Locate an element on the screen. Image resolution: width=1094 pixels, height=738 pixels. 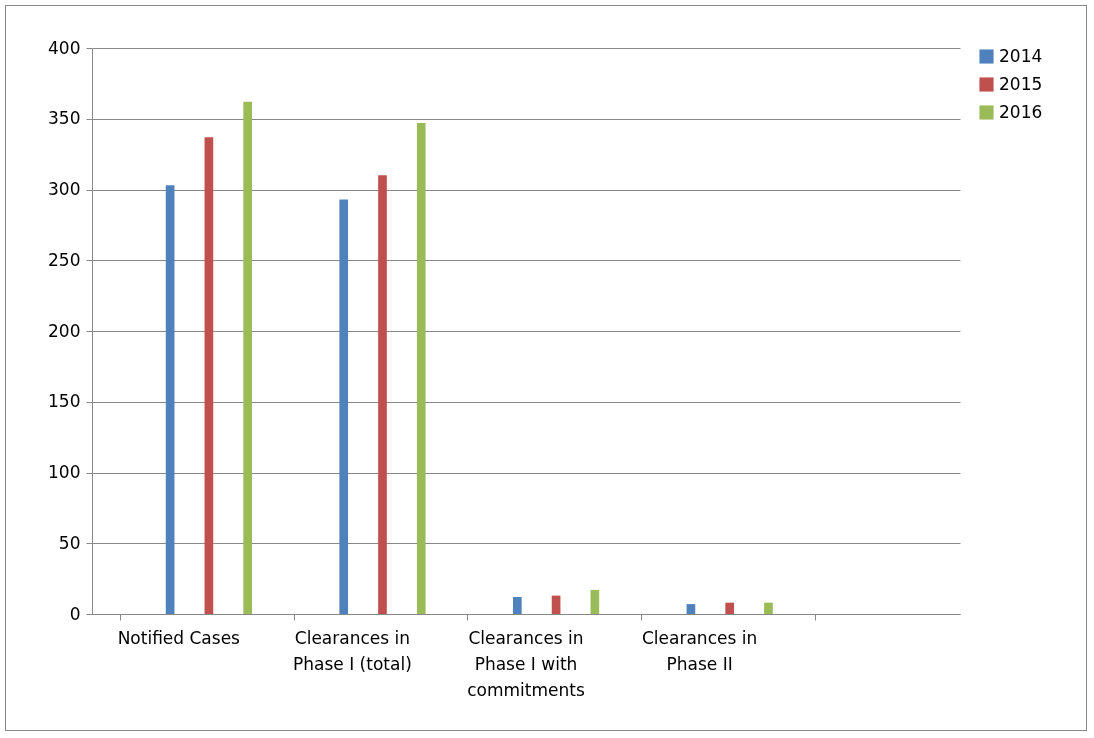
legend-label: 2015 is located at coordinates (1021, 83).